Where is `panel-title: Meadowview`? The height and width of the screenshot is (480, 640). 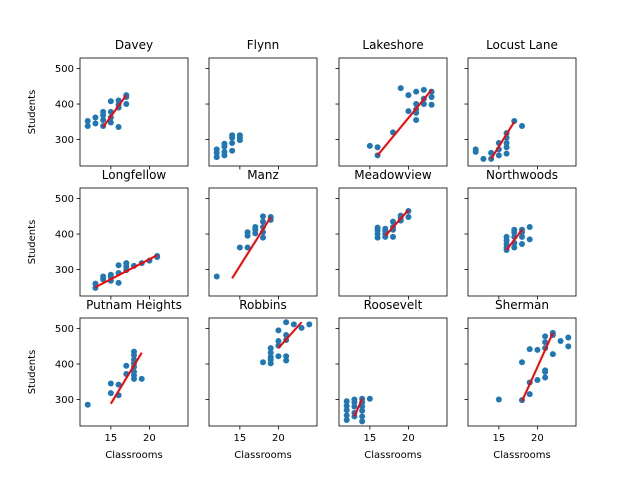
panel-title: Meadowview is located at coordinates (393, 175).